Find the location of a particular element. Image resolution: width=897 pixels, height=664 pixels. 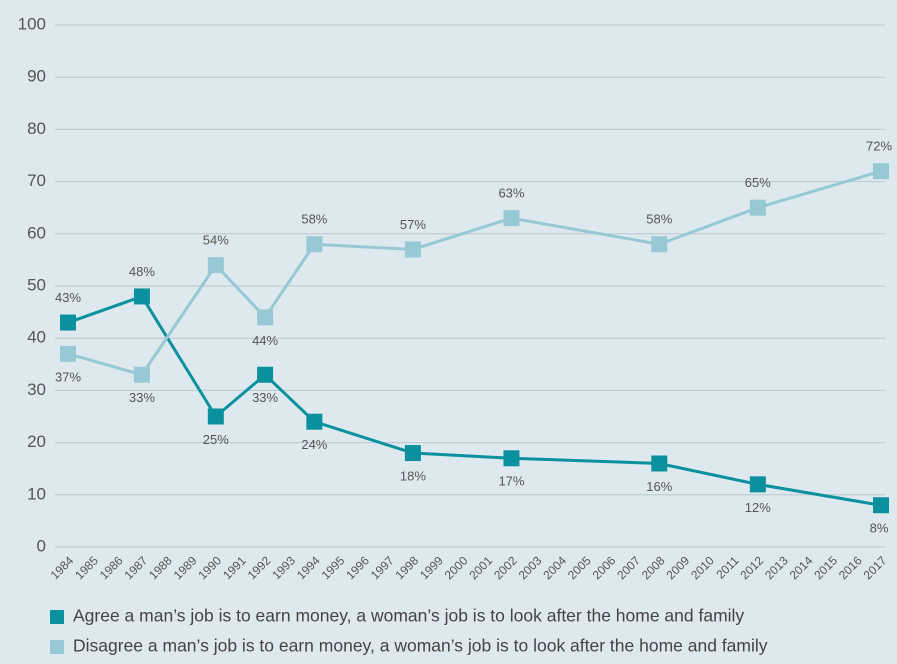

x-tick-label: 2003 is located at coordinates (530, 567).